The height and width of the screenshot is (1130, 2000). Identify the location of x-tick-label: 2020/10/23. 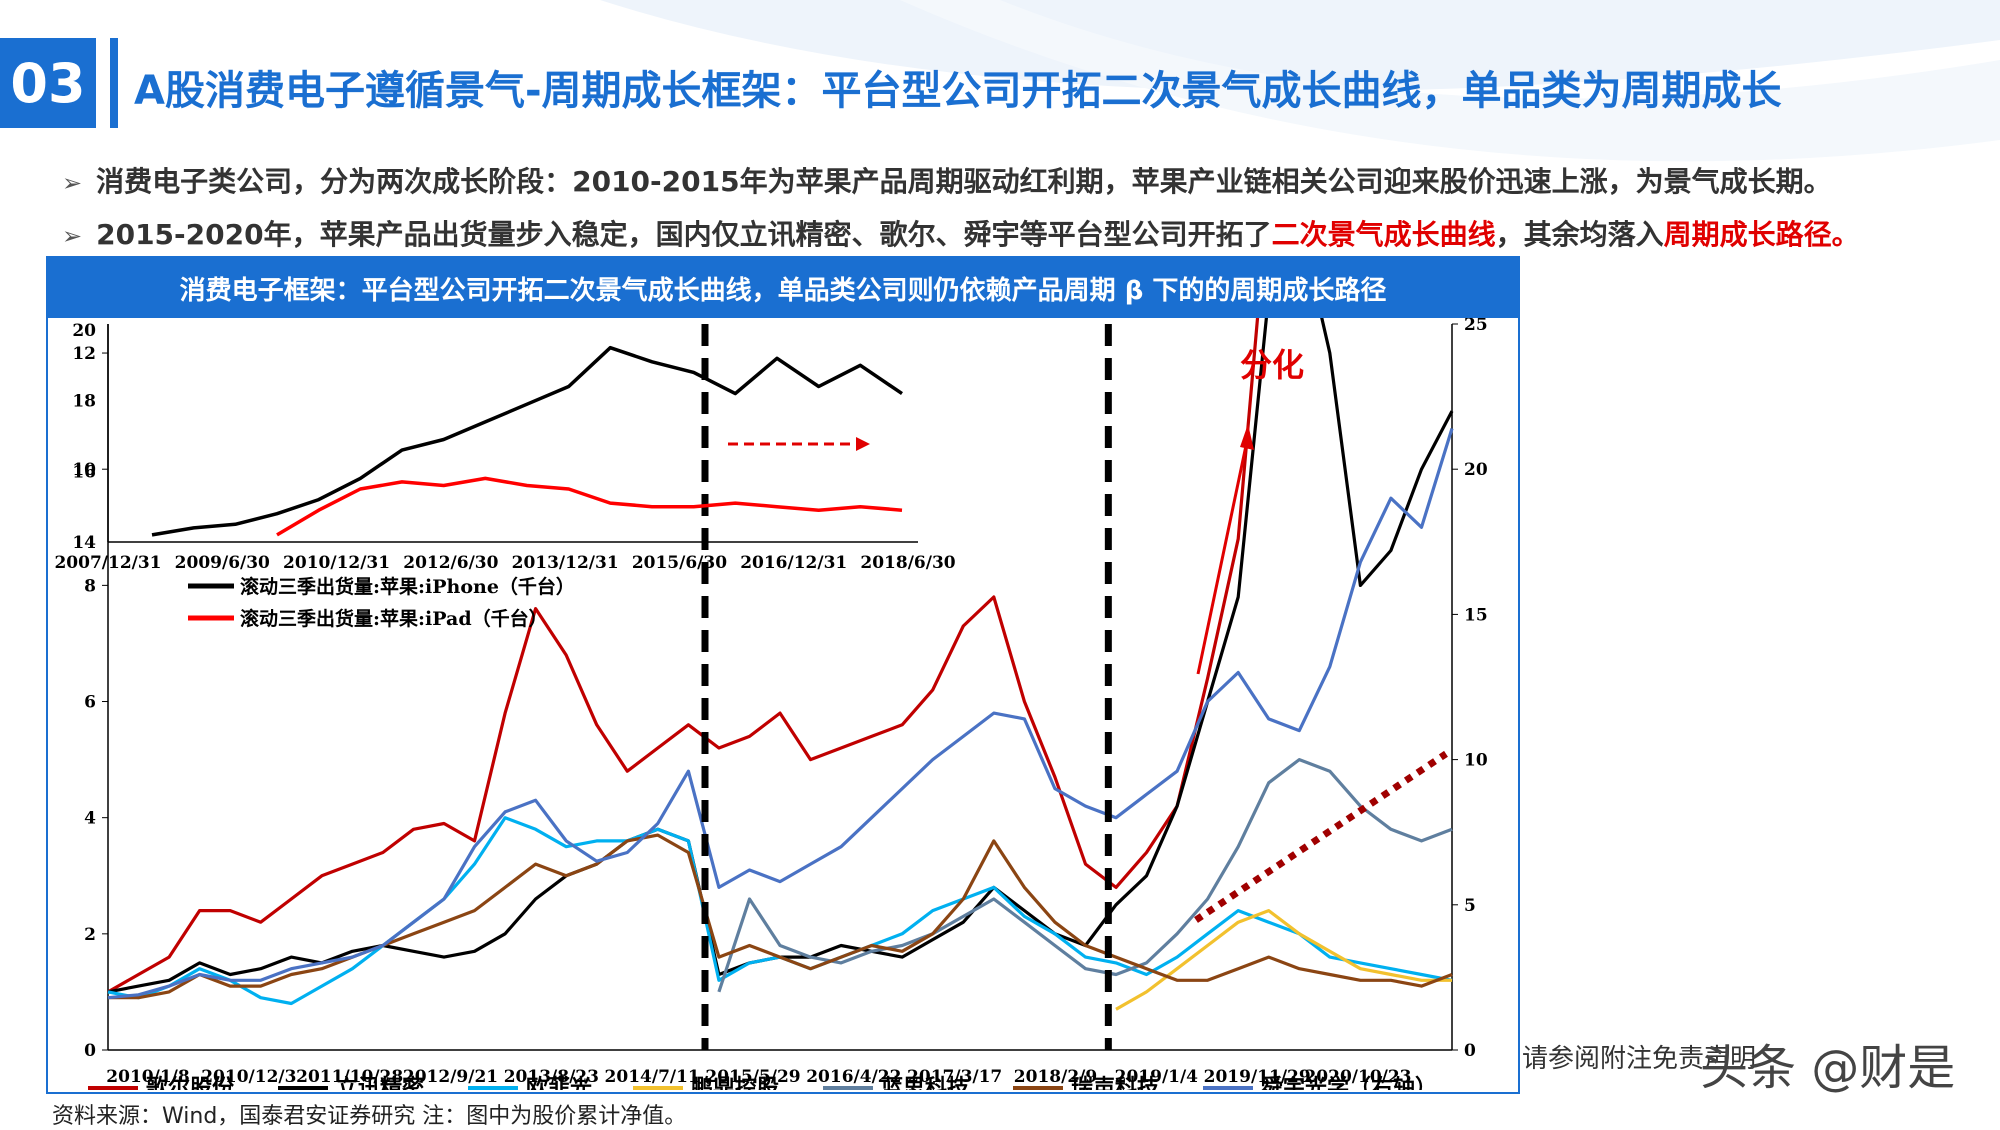
(1357, 1077).